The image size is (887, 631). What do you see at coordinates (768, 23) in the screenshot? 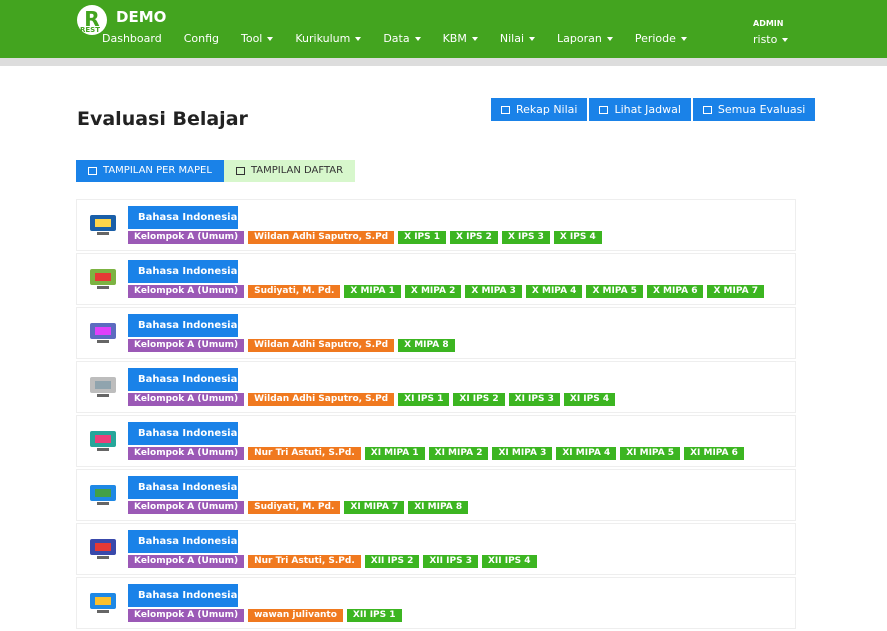
I see `user-role: ADMIN` at bounding box center [768, 23].